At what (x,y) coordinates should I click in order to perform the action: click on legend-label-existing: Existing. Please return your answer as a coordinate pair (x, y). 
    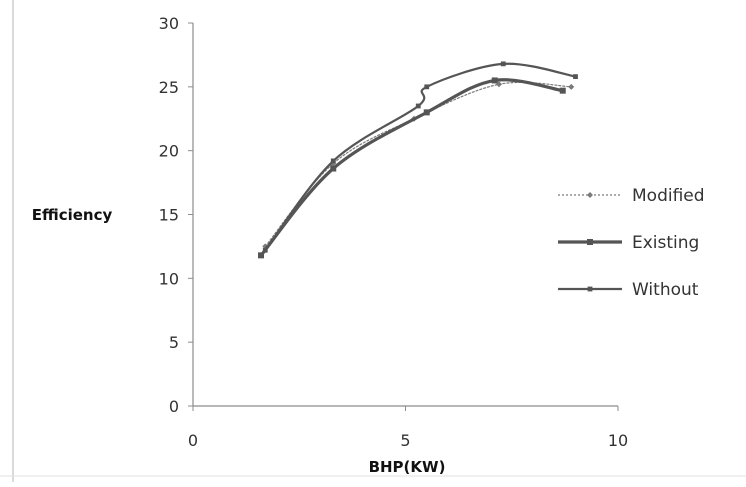
    Looking at the image, I should click on (665, 243).